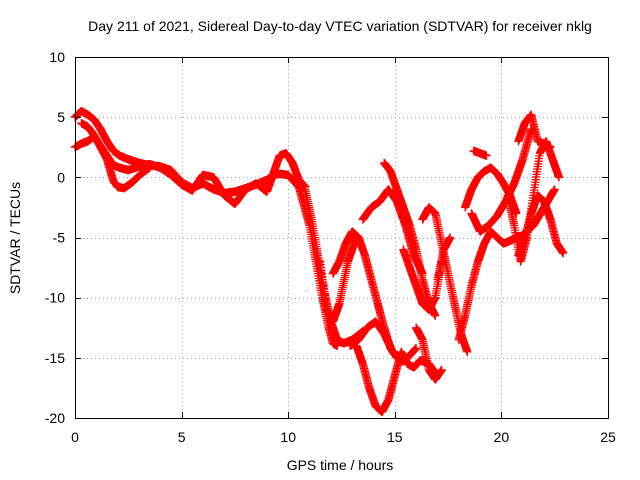  What do you see at coordinates (395, 437) in the screenshot?
I see `x-tick-label: 15` at bounding box center [395, 437].